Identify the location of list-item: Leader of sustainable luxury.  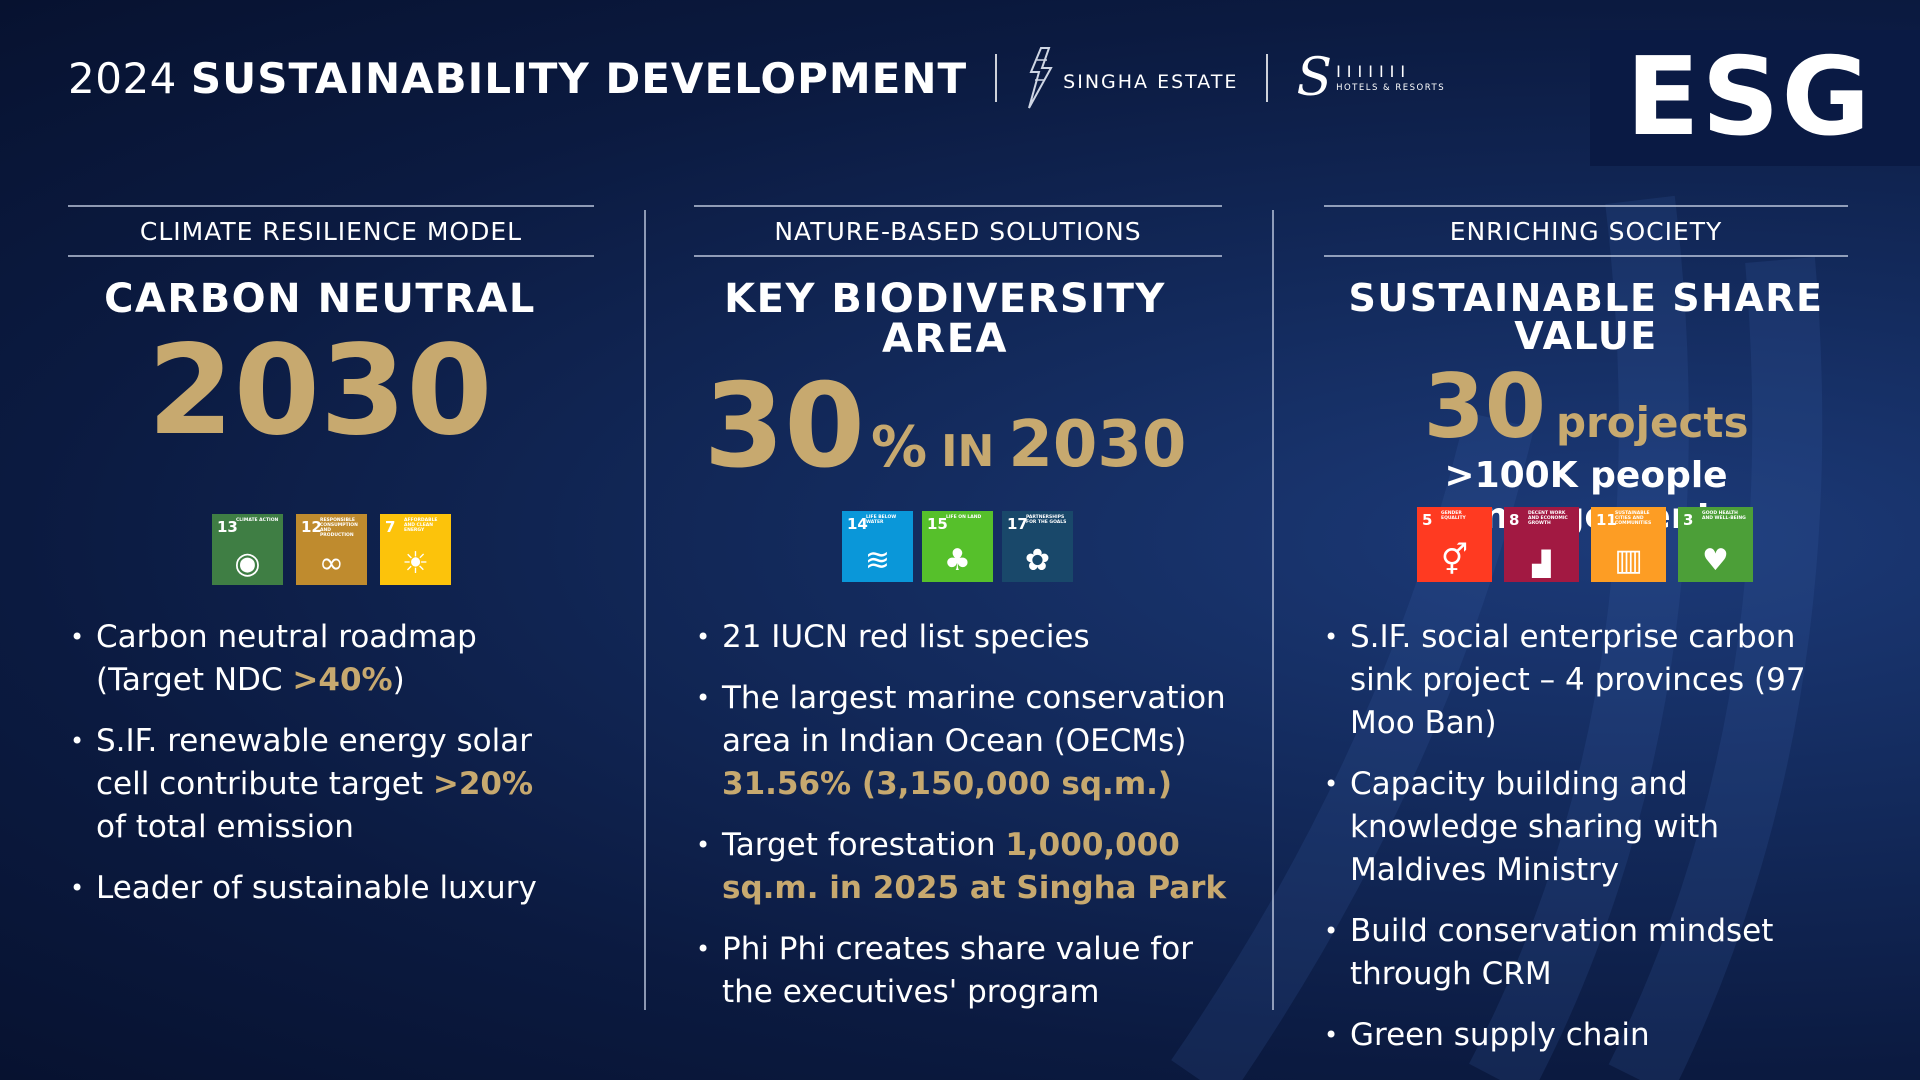
(318, 888).